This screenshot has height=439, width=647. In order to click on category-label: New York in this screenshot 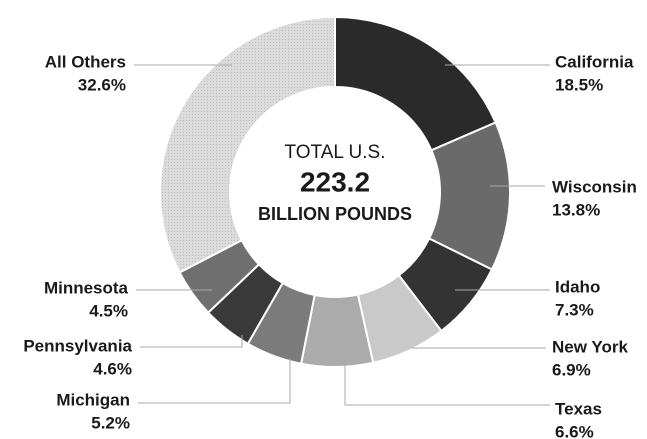, I will do `click(590, 346)`.